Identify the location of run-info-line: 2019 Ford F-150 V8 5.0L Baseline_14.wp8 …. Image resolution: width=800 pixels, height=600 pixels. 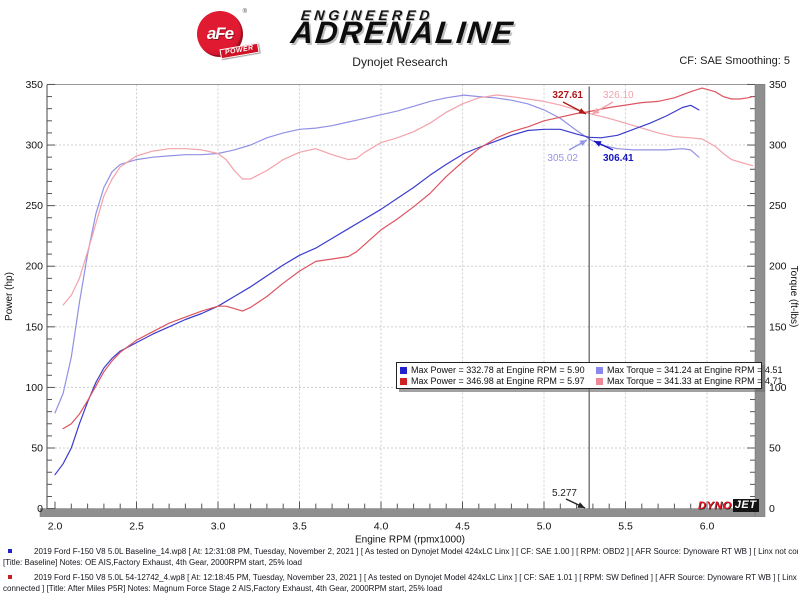
(416, 551).